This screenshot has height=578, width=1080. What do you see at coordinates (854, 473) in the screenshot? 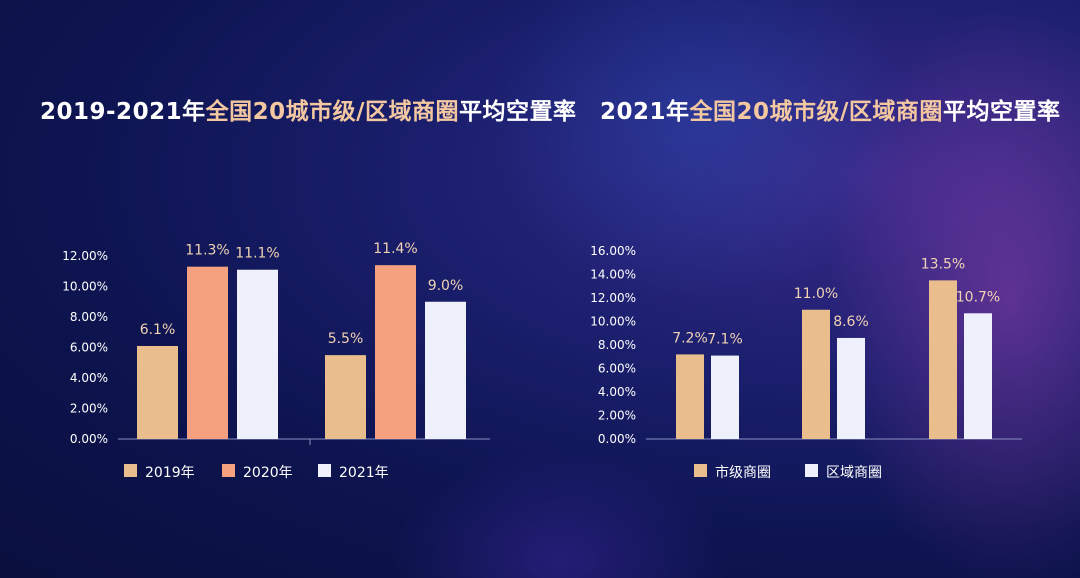
I see `legend-label: 区域商圈` at bounding box center [854, 473].